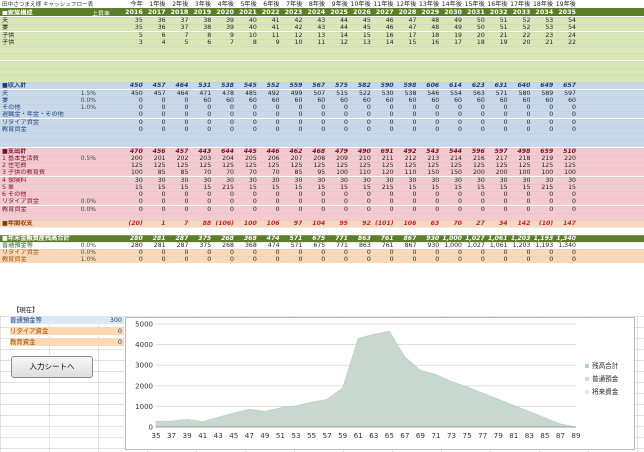 This screenshot has width=644, height=452. Describe the element at coordinates (298, 28) in the screenshot. I see `cell: 42` at that location.